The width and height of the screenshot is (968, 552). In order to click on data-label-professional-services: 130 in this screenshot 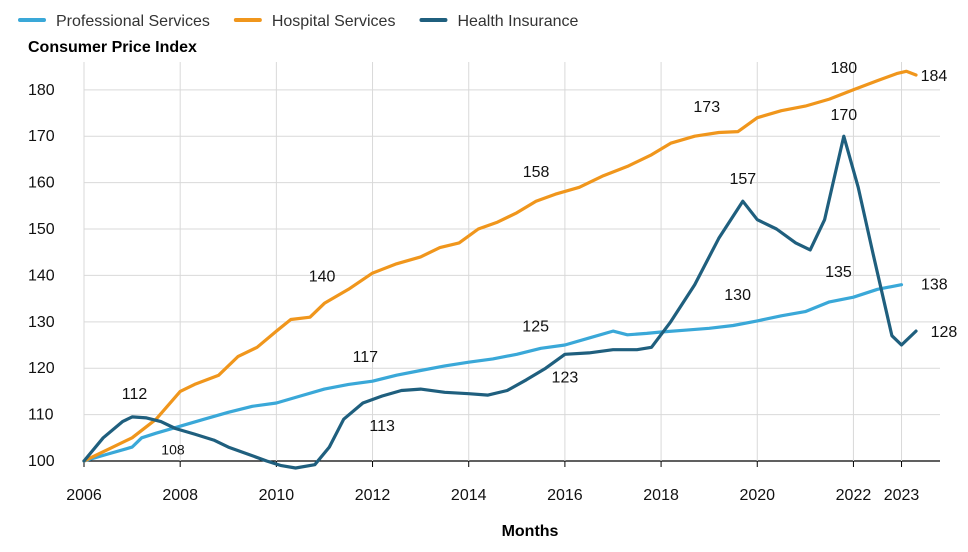, I will do `click(737, 295)`.